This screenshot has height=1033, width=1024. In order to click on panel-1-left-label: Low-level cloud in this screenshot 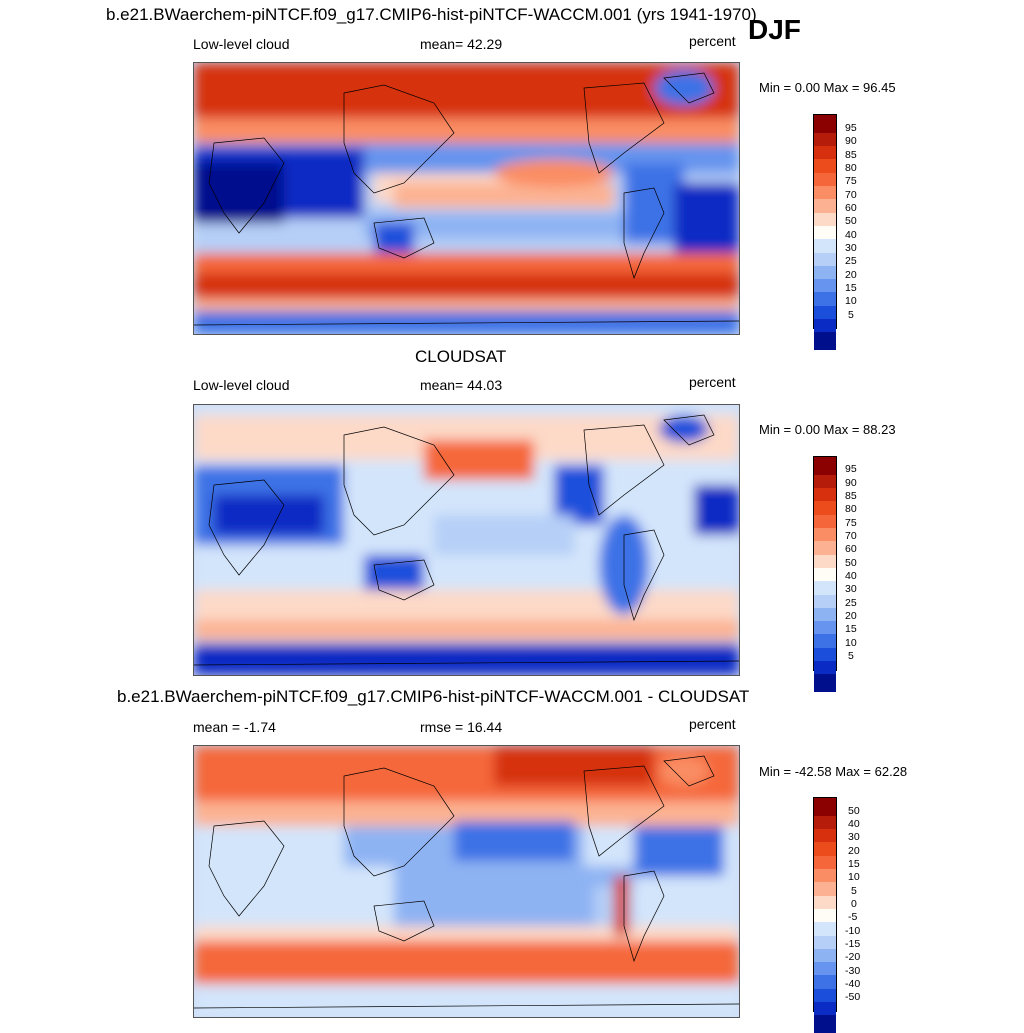, I will do `click(241, 44)`.